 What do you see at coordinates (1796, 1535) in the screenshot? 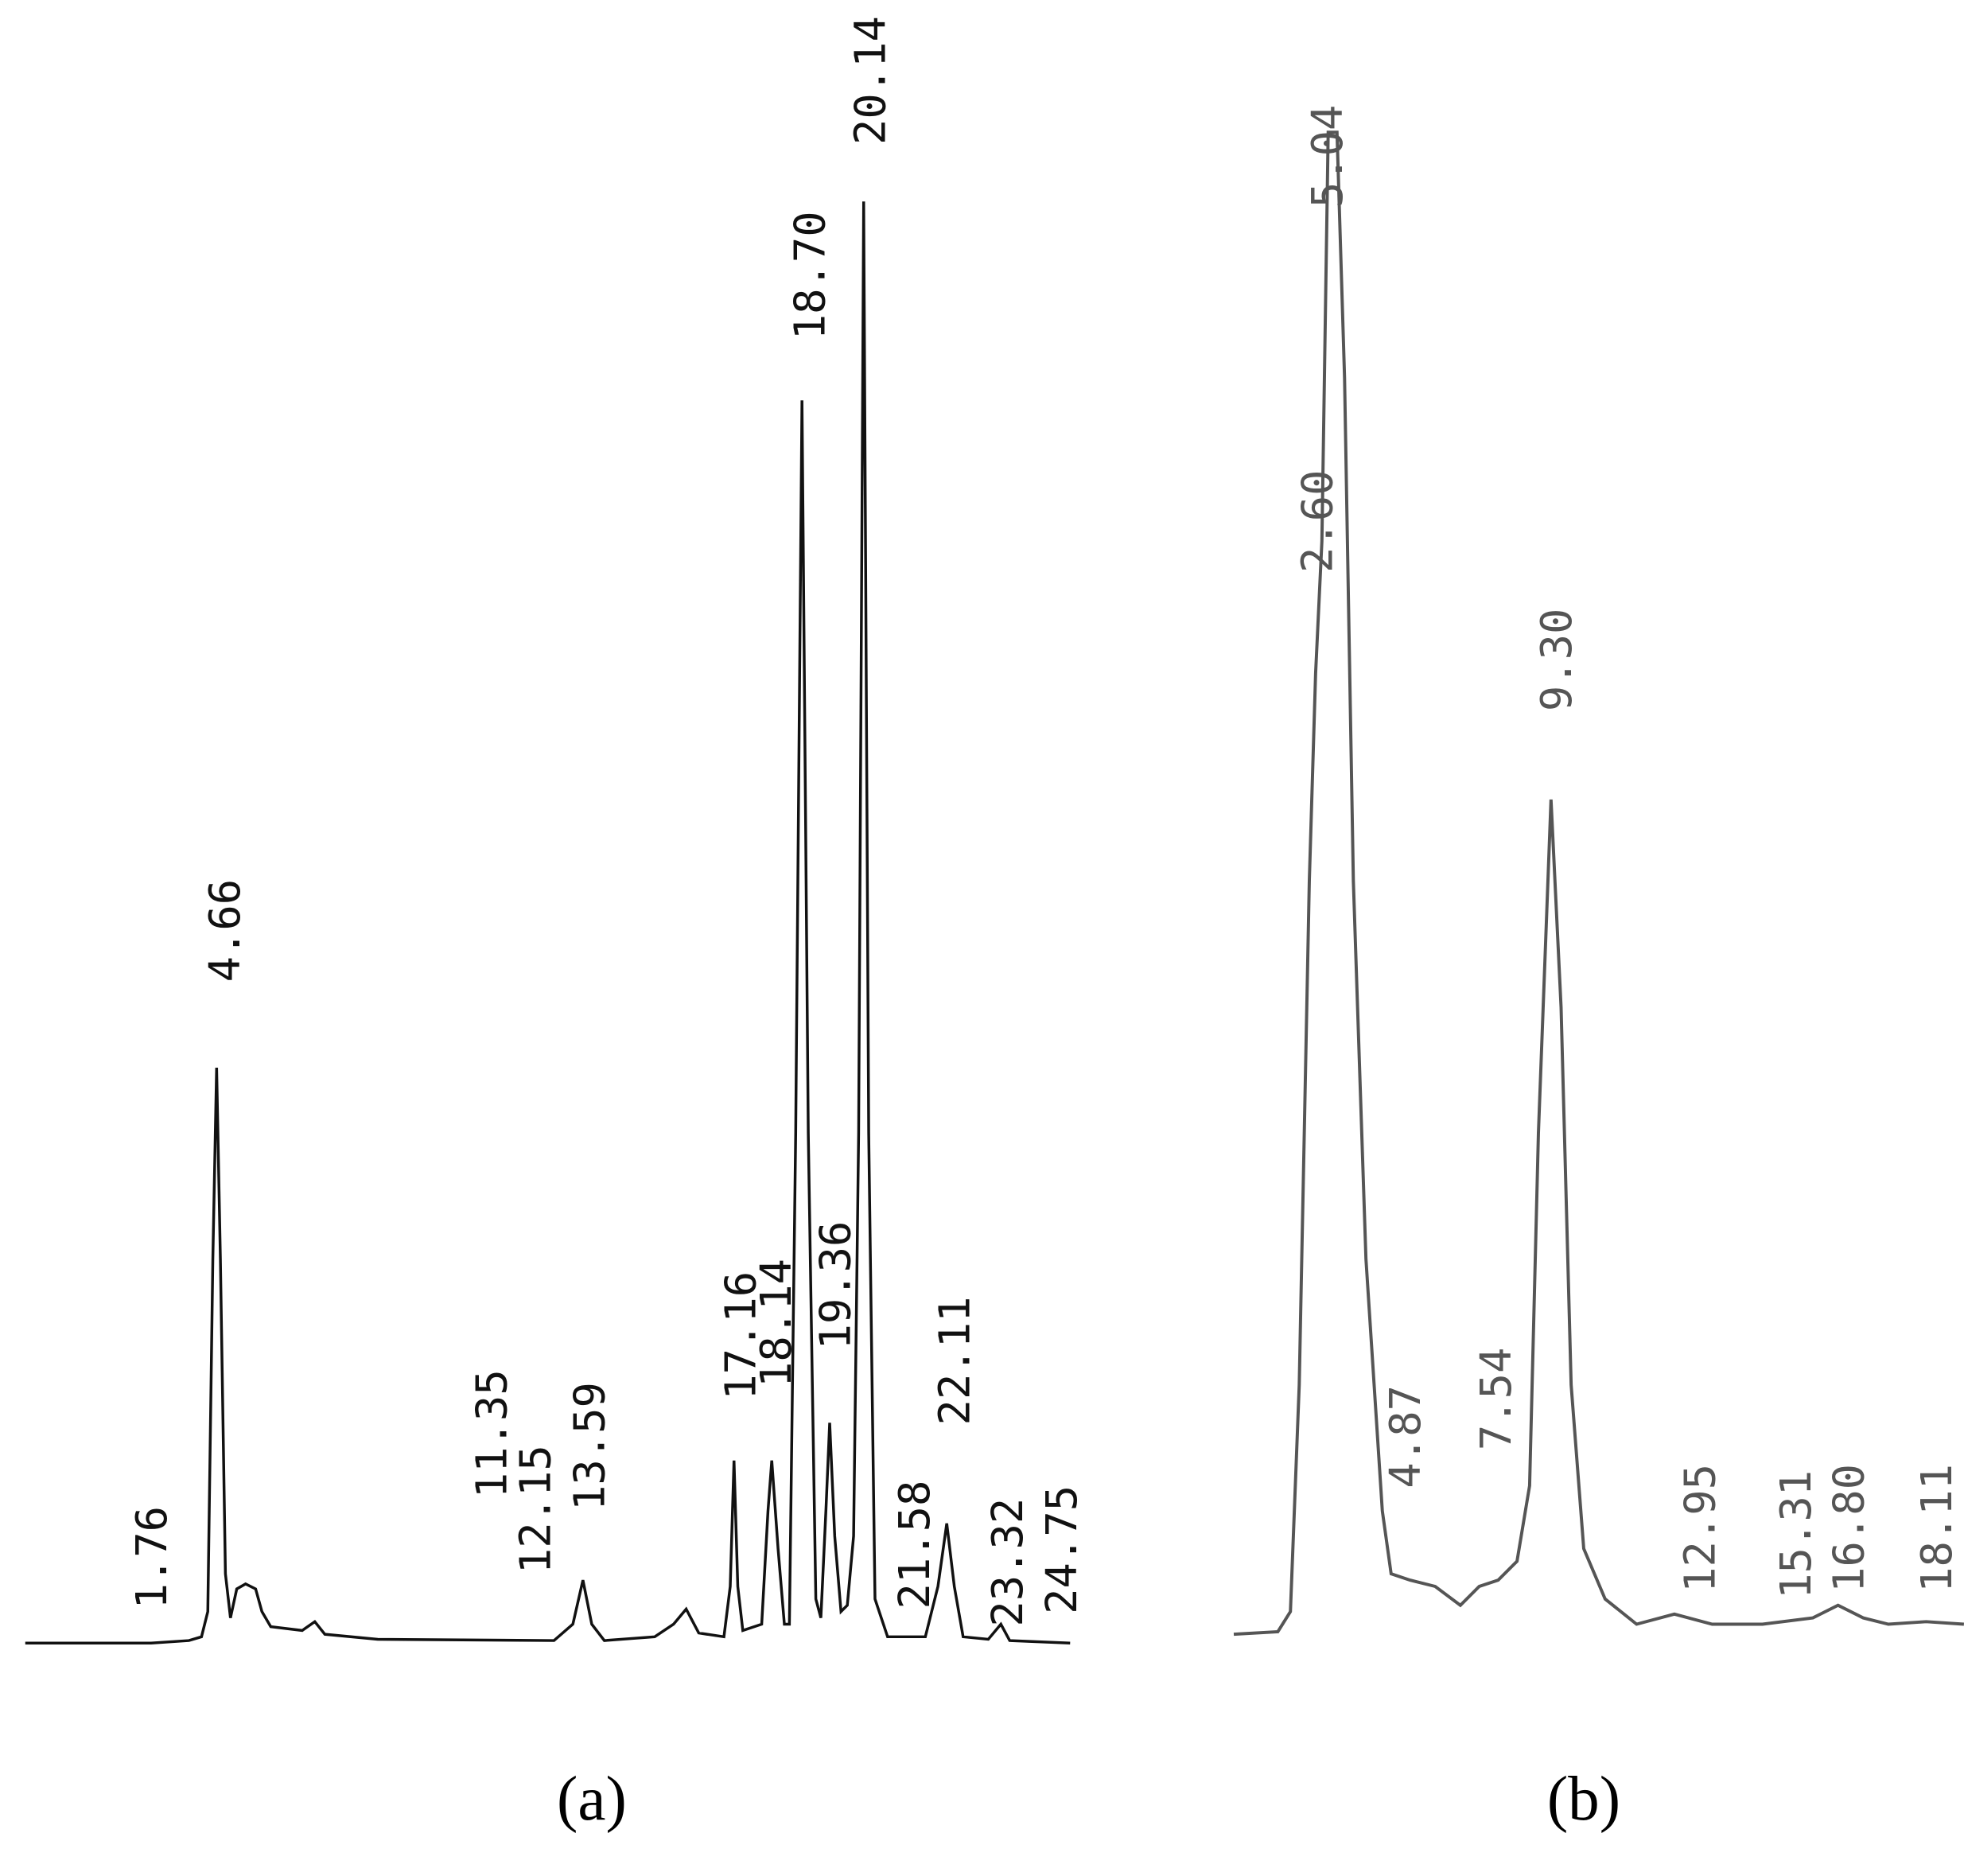
I see `peak-label: 15.31` at bounding box center [1796, 1535].